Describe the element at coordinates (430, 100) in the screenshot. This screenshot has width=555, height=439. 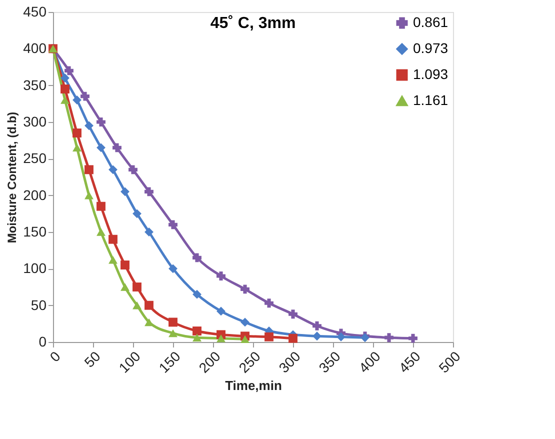
I see `legend-label: 1.161` at that location.